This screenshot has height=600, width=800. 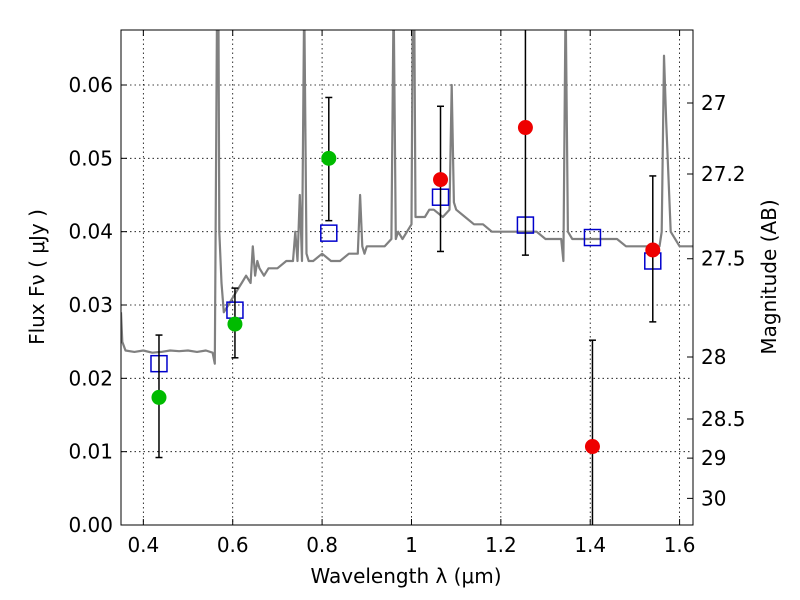 What do you see at coordinates (501, 545) in the screenshot?
I see `x-tick-label: 1.2` at bounding box center [501, 545].